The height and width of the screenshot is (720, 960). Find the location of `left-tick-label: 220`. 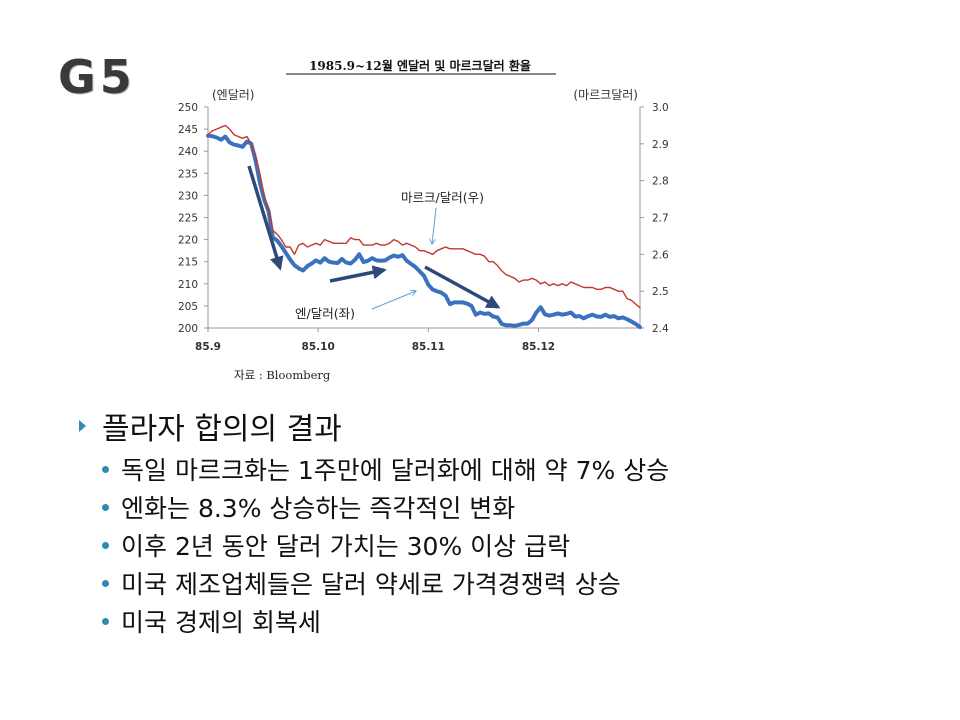

left-tick-label: 220 is located at coordinates (188, 241).